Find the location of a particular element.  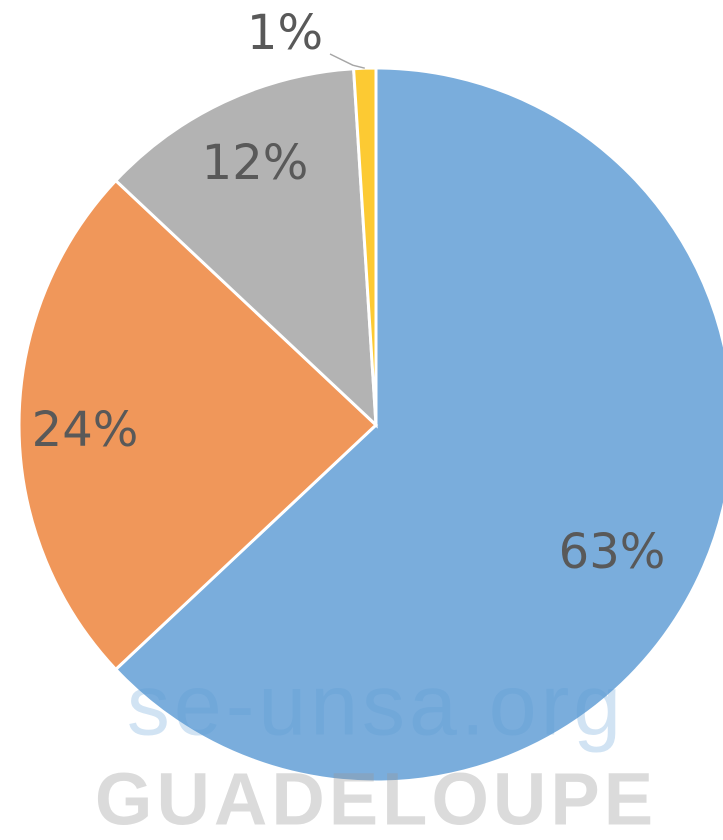

watermark-text: se-unsa.org is located at coordinates (376, 706).